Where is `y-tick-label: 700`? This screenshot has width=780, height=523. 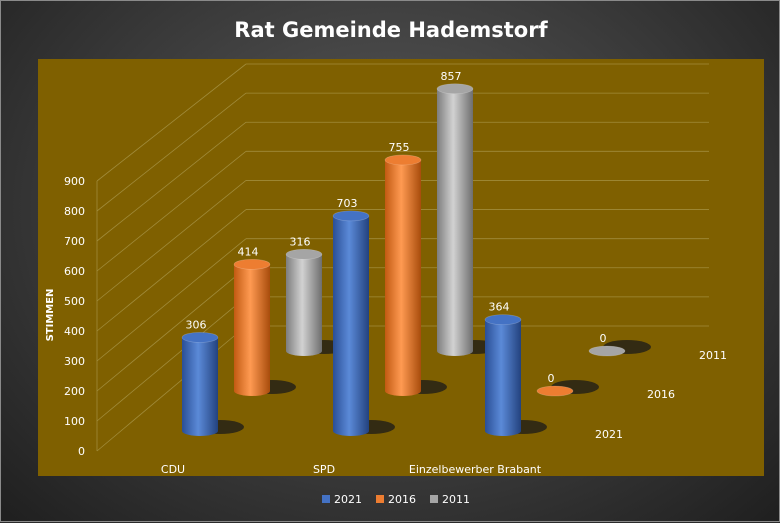 y-tick-label: 700 is located at coordinates (74, 241).